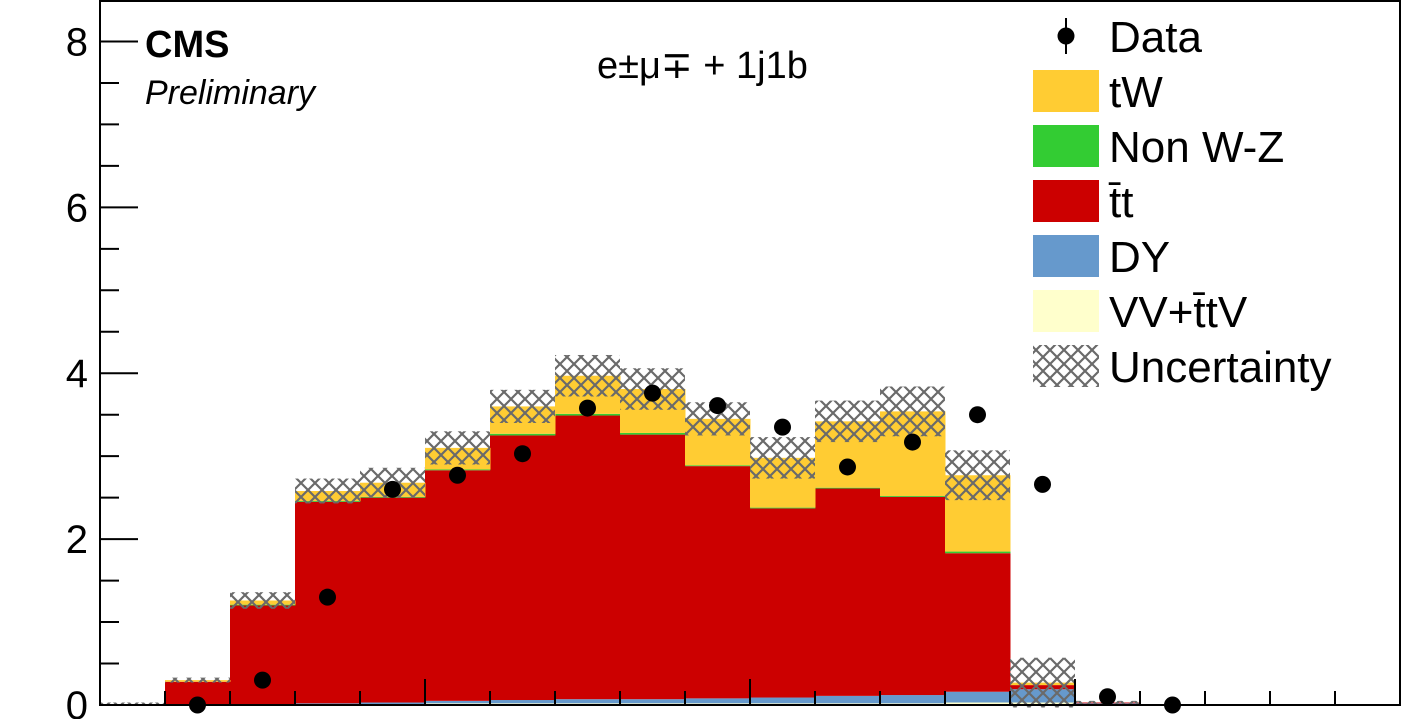  I want to click on legend-swatch-non-w-z, so click(1066, 146).